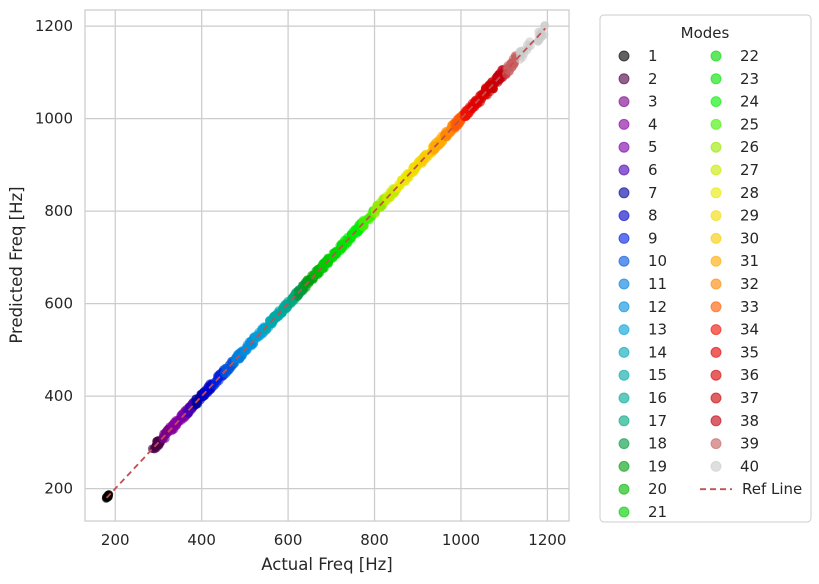  What do you see at coordinates (657, 284) in the screenshot?
I see `legend-label: 11` at bounding box center [657, 284].